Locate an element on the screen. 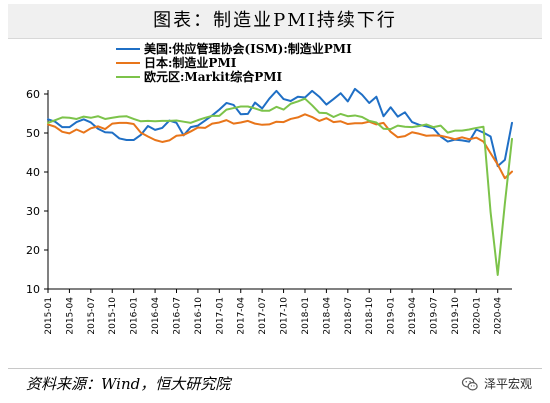  x-tick-label: 2017-01 is located at coordinates (220, 316).